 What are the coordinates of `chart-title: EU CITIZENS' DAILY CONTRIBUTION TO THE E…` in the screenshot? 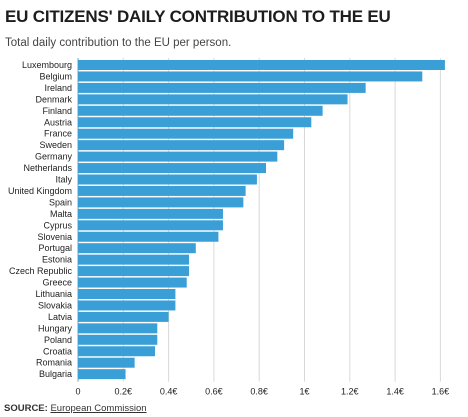 It's located at (198, 16).